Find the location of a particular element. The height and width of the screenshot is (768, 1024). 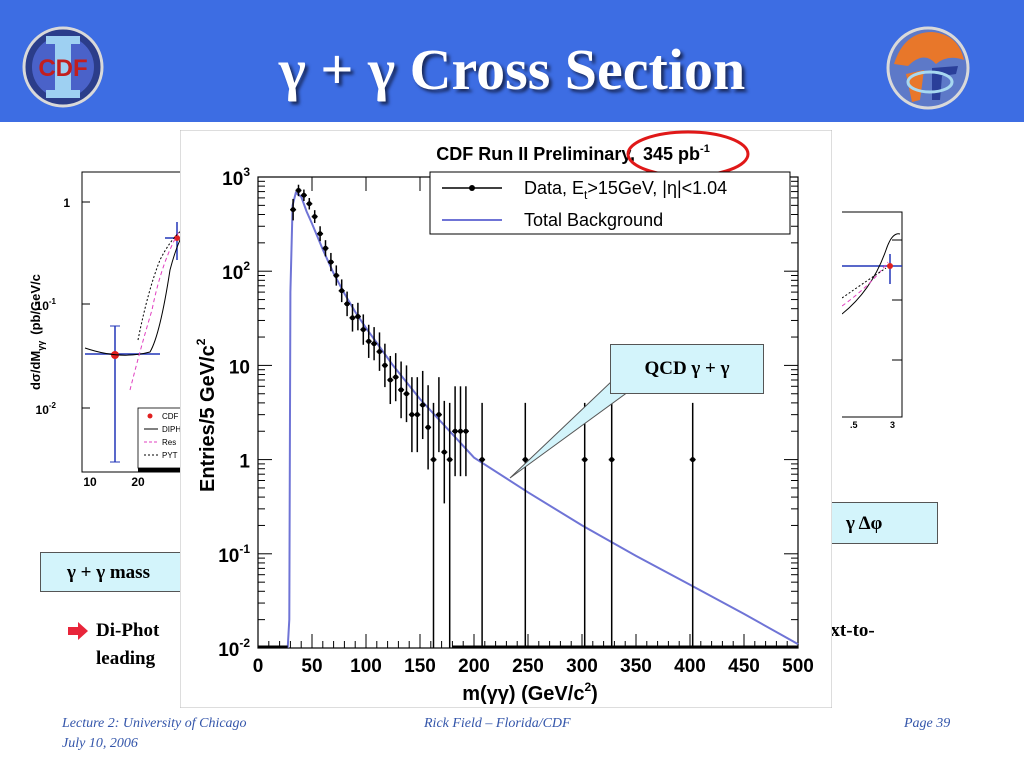

left-plot-xtick-1: 20 is located at coordinates (138, 482).